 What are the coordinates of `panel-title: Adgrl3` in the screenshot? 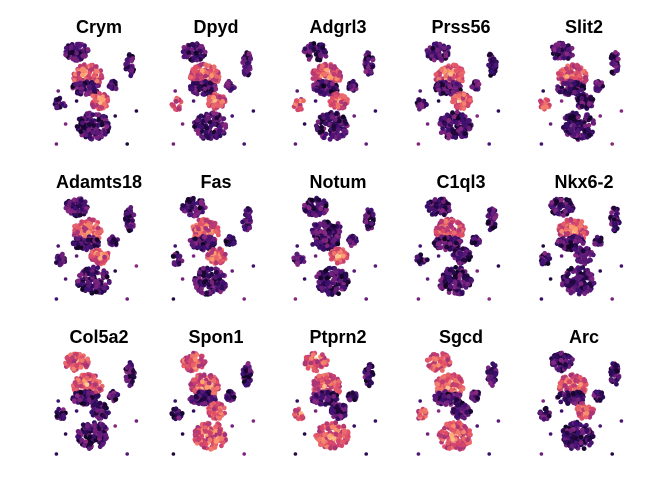 It's located at (337, 27).